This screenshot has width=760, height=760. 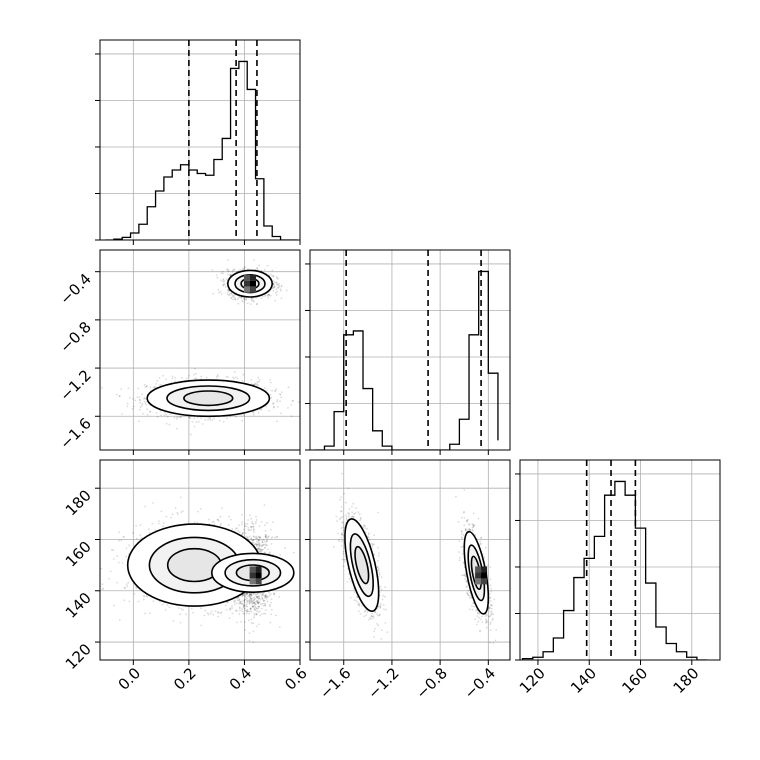 I want to click on x-tick-label-p1: −0.4, so click(x=480, y=683).